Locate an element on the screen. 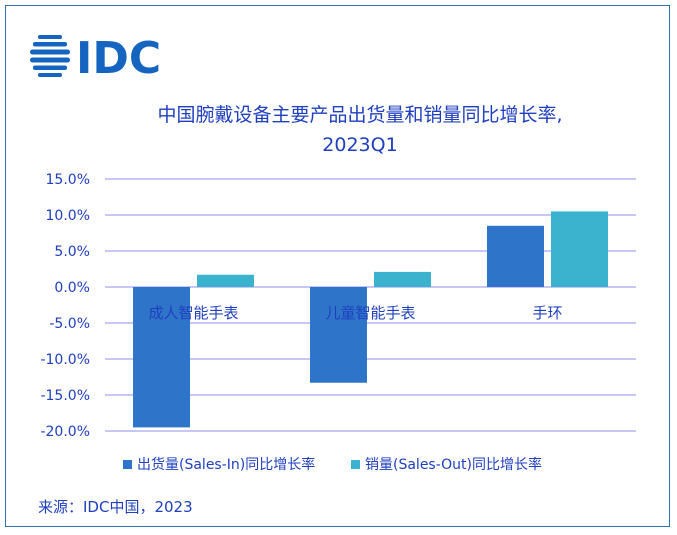 This screenshot has height=535, width=677. y-tick-label: -5.0% is located at coordinates (69, 324).